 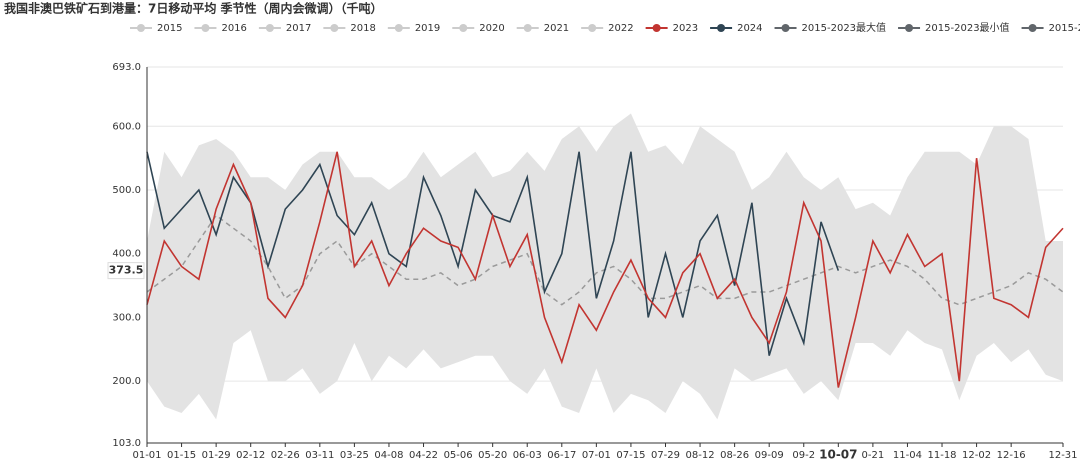 I want to click on x-tick-label: 01-15, so click(x=181, y=455).